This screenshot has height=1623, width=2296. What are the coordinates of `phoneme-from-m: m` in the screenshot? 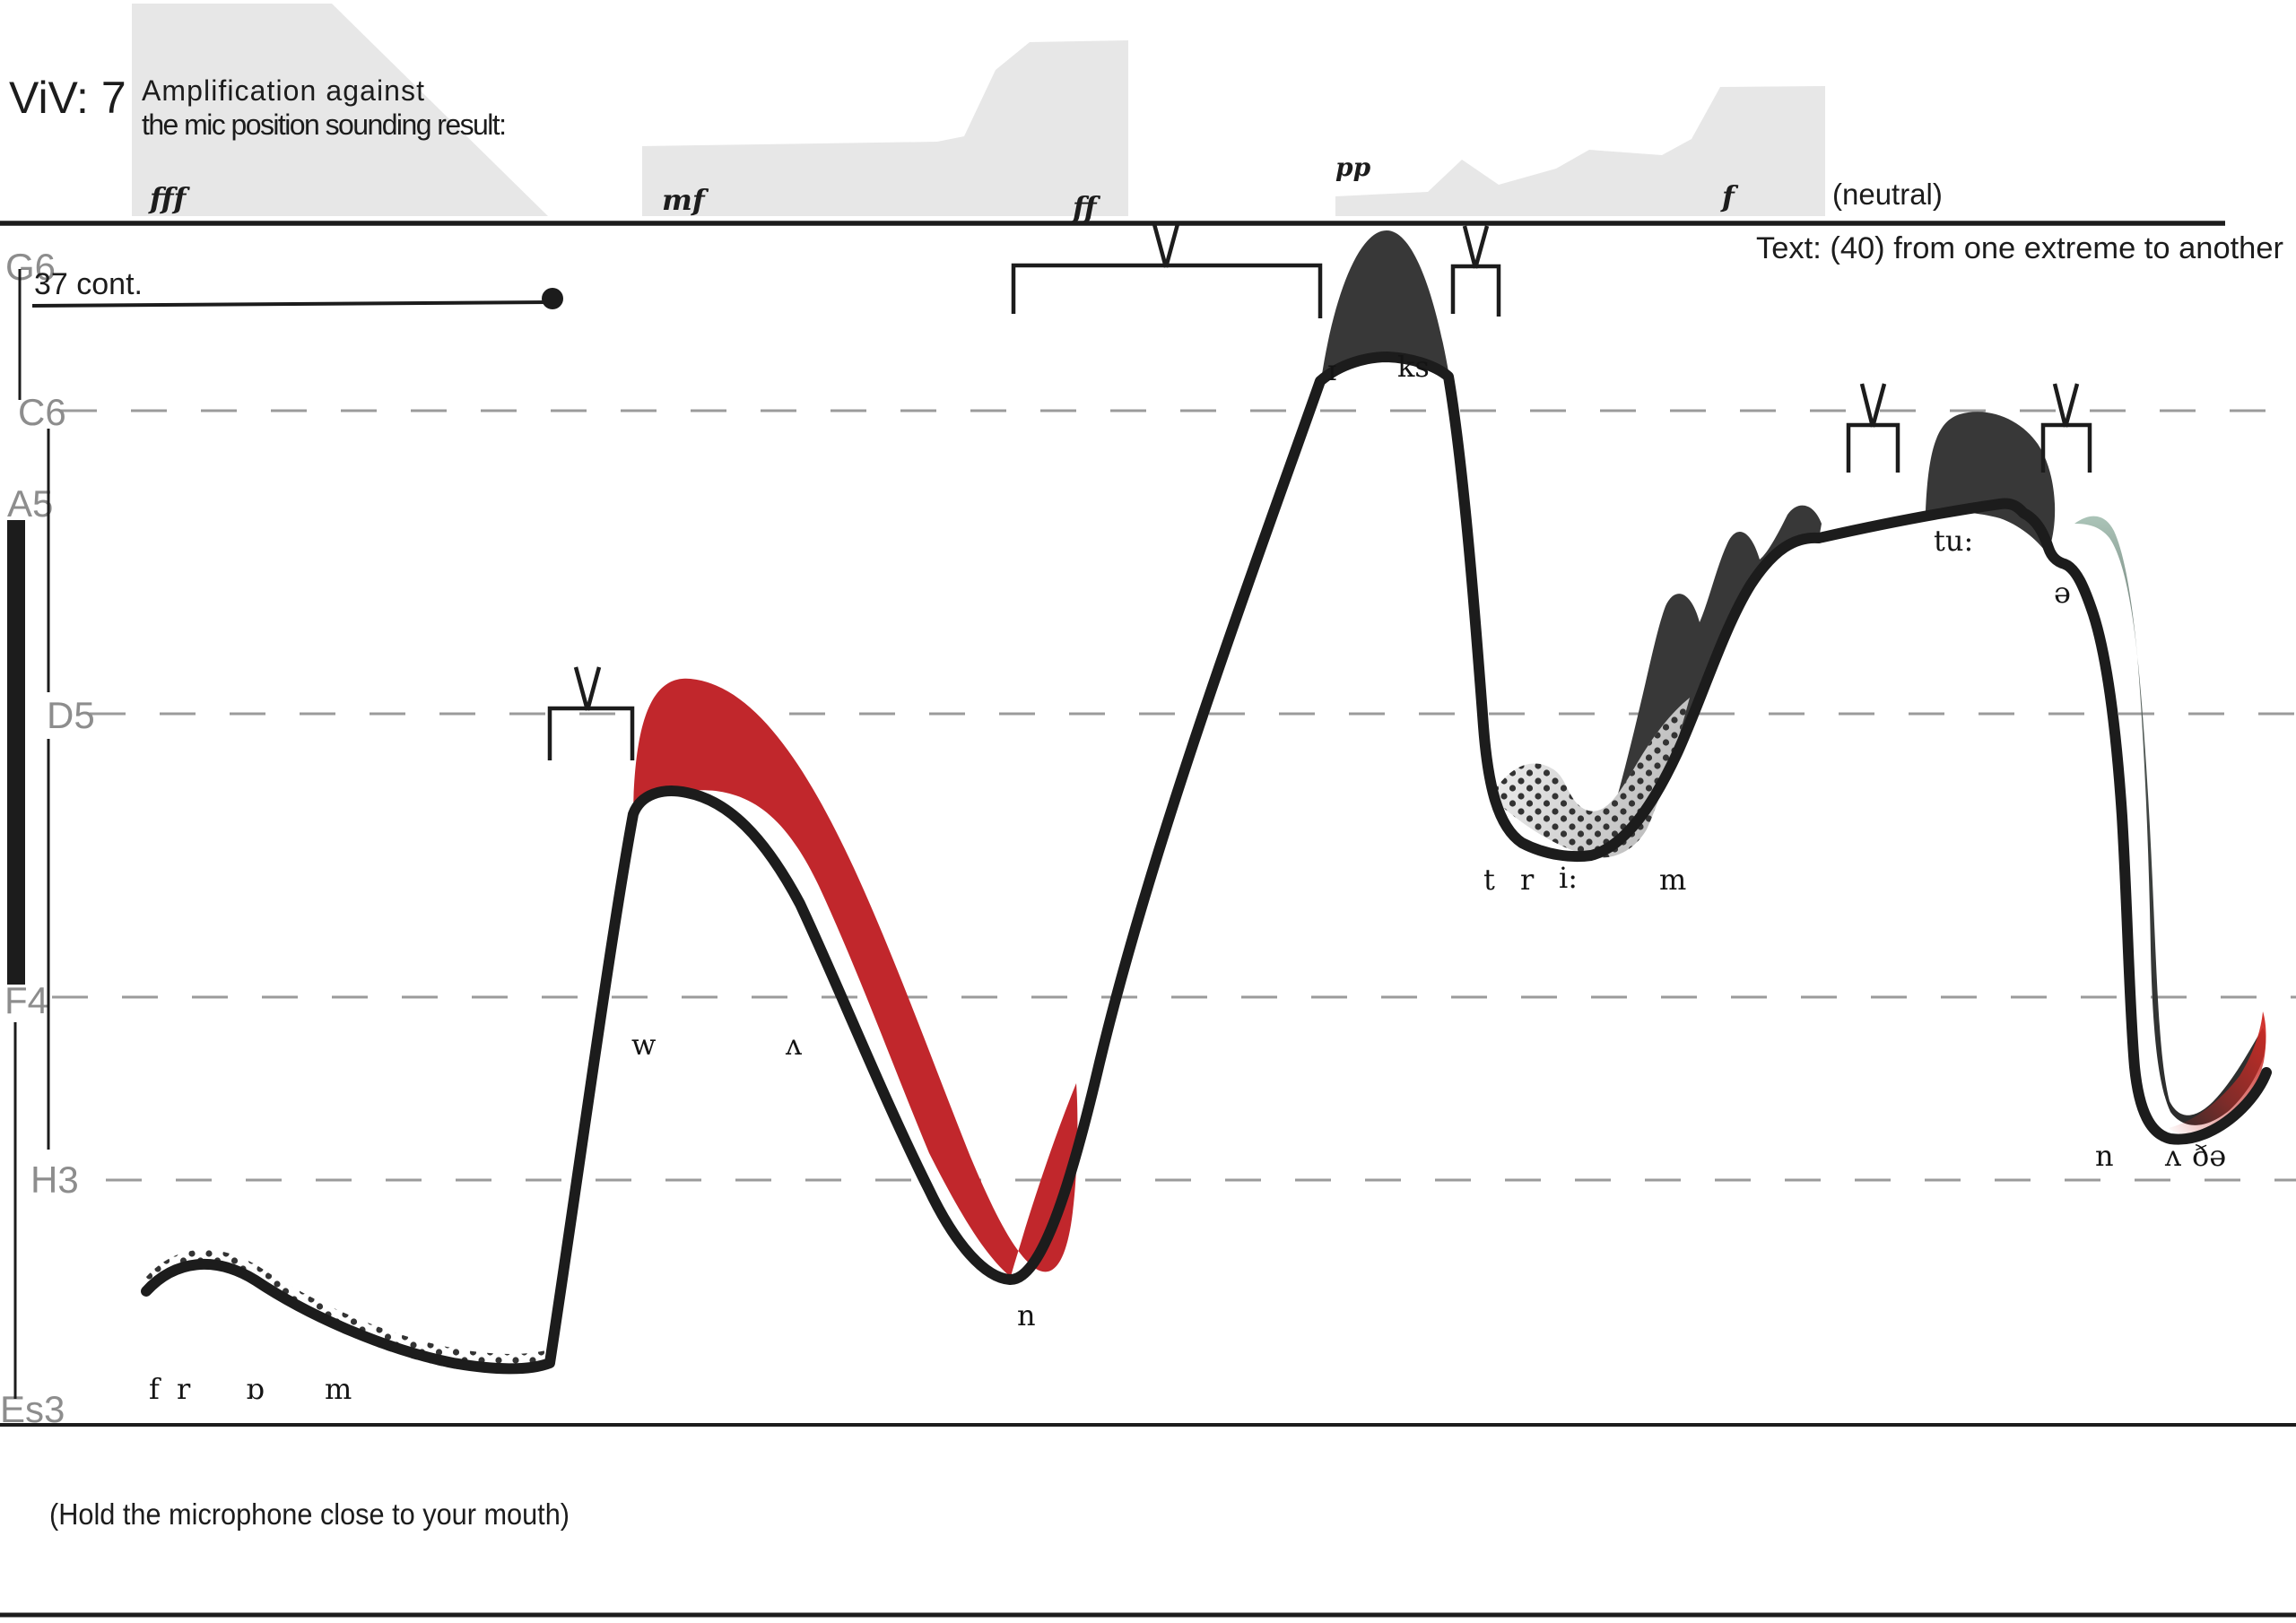 It's located at (338, 1389).